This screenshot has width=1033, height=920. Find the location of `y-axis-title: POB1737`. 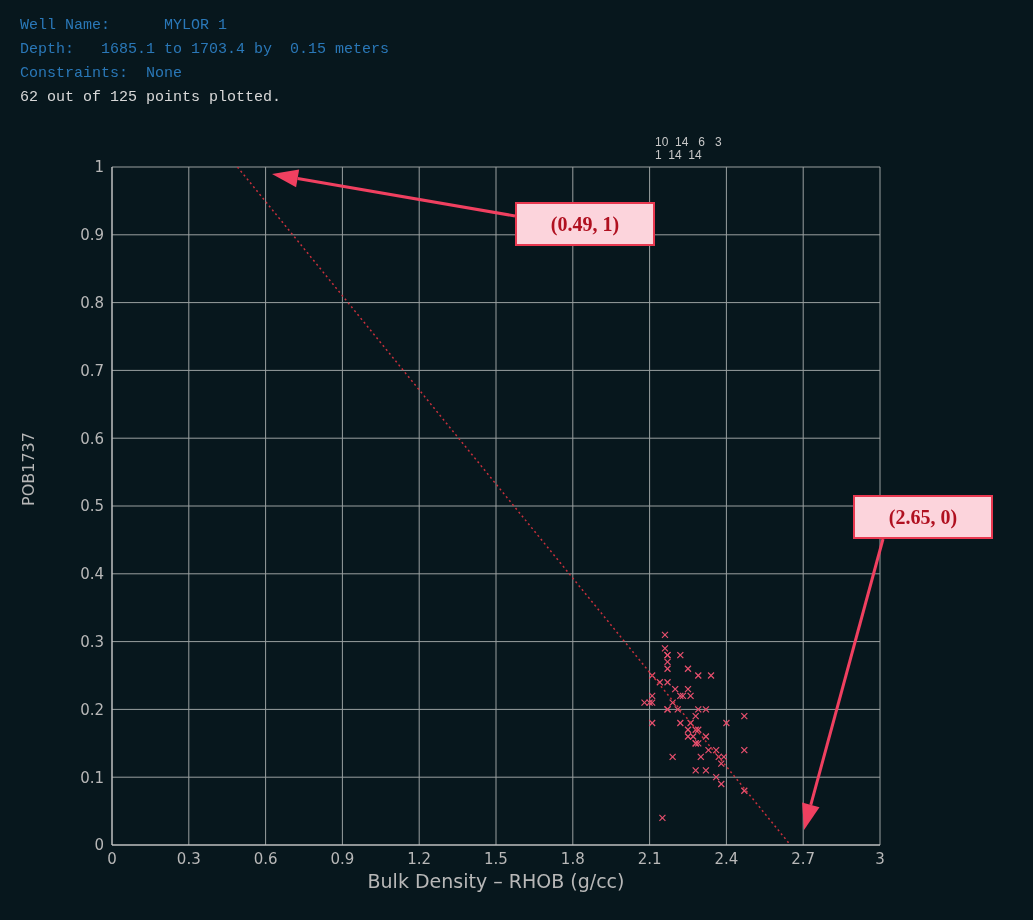

y-axis-title: POB1737 is located at coordinates (28, 469).